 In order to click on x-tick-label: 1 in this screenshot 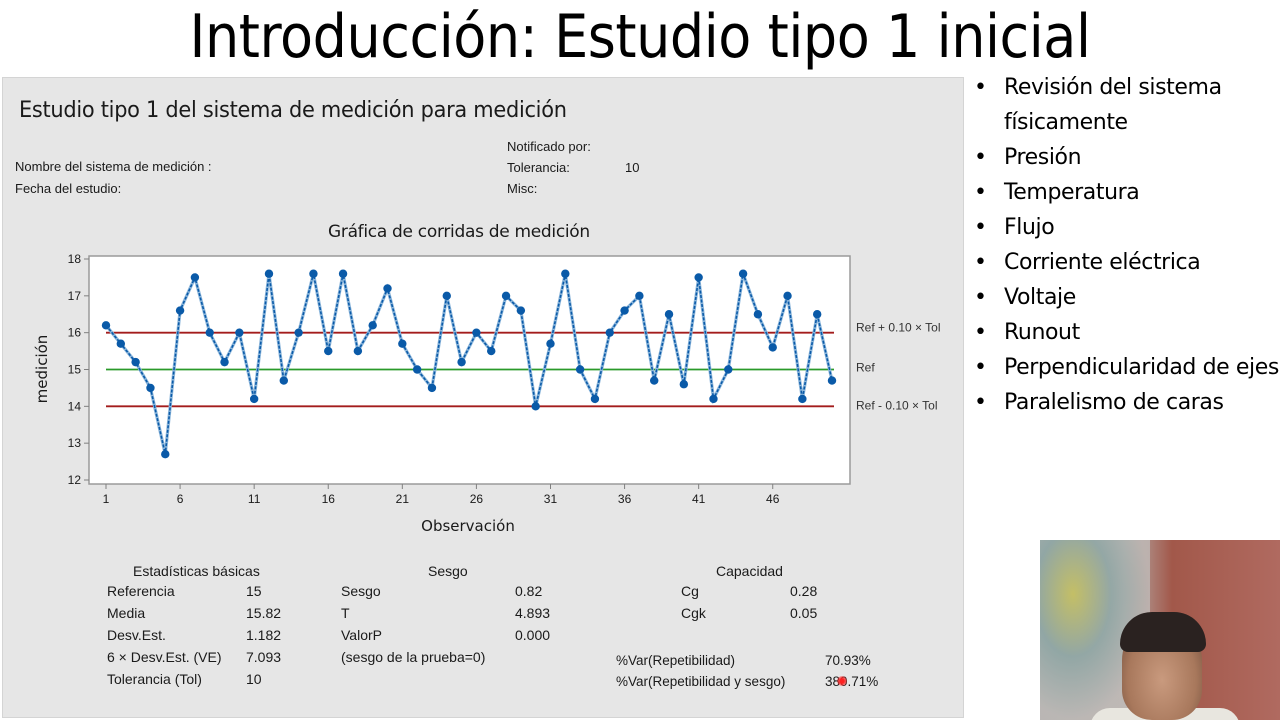, I will do `click(106, 499)`.